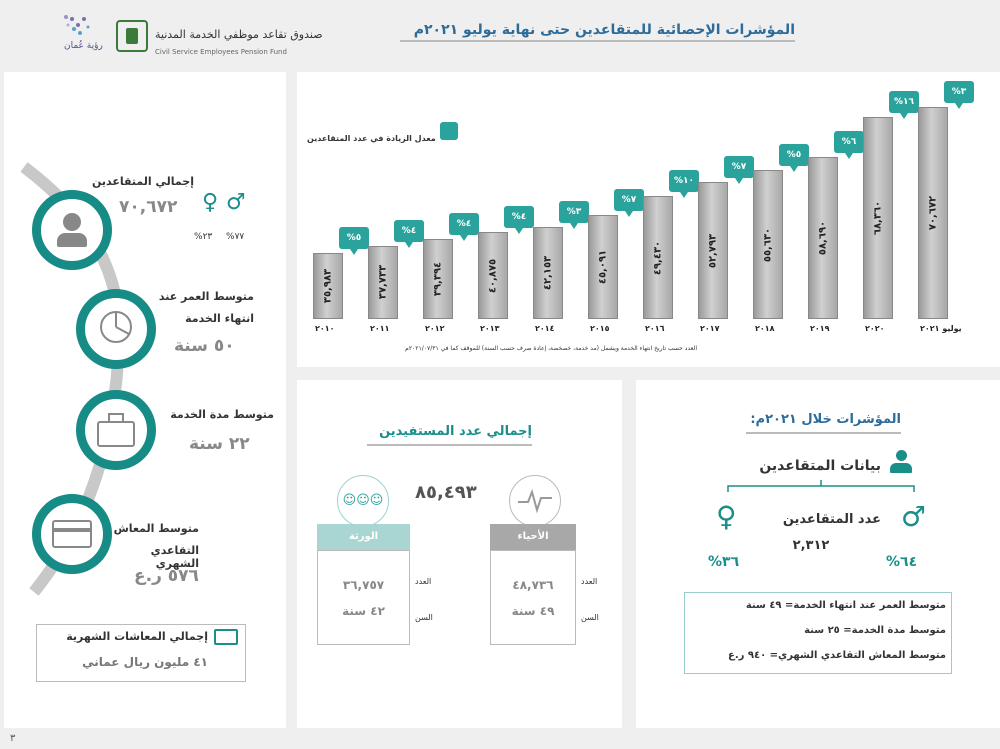 This screenshot has height=749, width=1000. What do you see at coordinates (597, 41) in the screenshot?
I see `title-underline` at bounding box center [597, 41].